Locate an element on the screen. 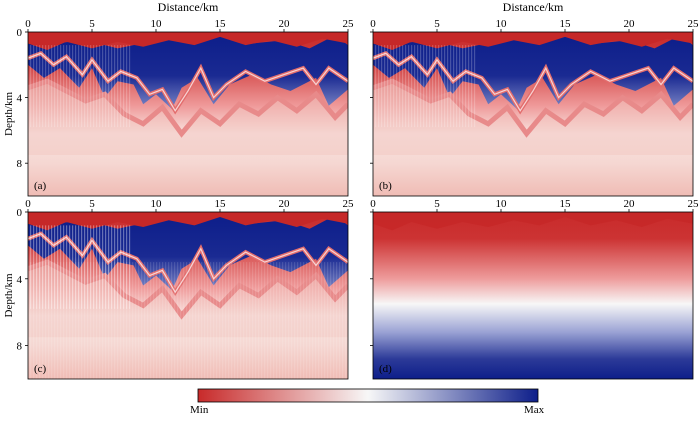 This screenshot has width=700, height=424. panel-label: (b) is located at coordinates (385, 186).